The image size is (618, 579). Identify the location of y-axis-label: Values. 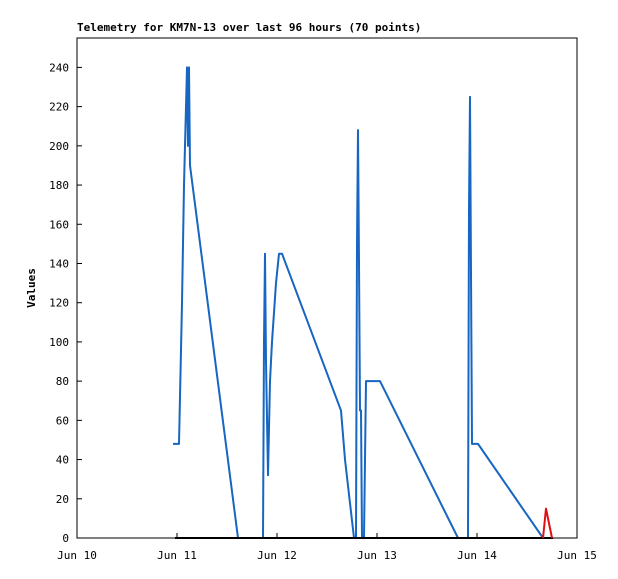
(31, 288).